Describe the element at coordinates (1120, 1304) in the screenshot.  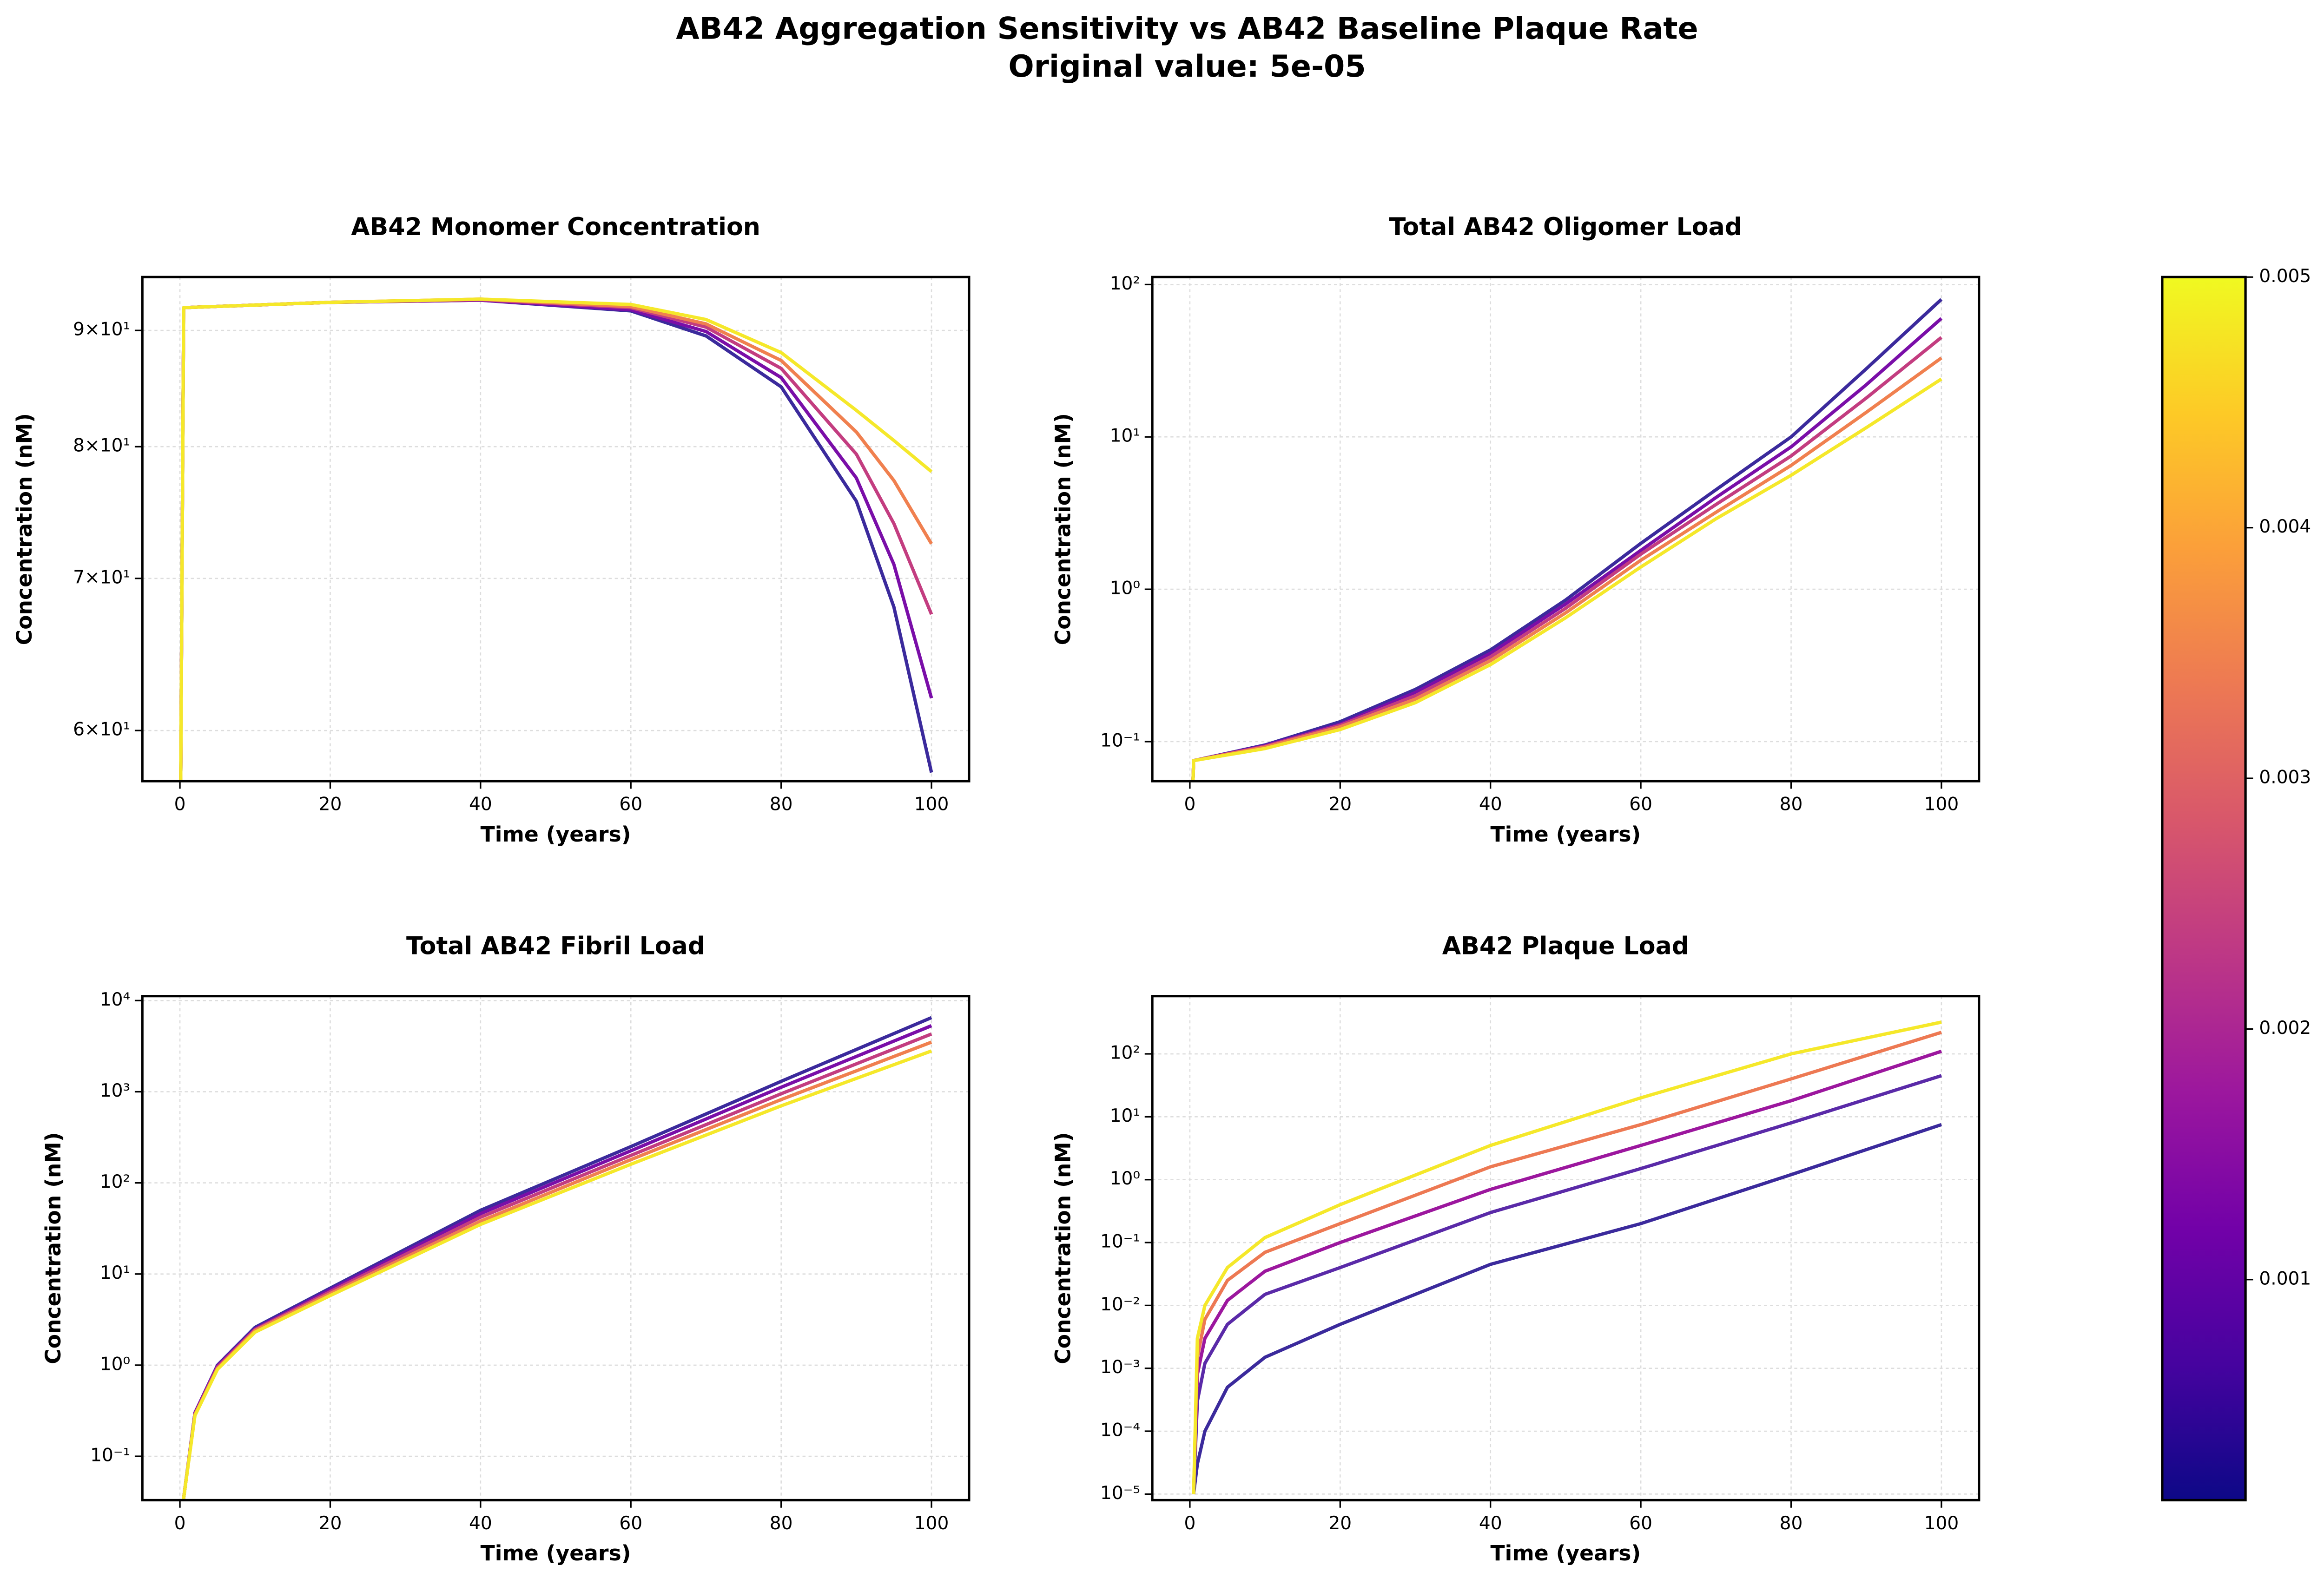
I see `y-tick-label: 10⁻²` at that location.